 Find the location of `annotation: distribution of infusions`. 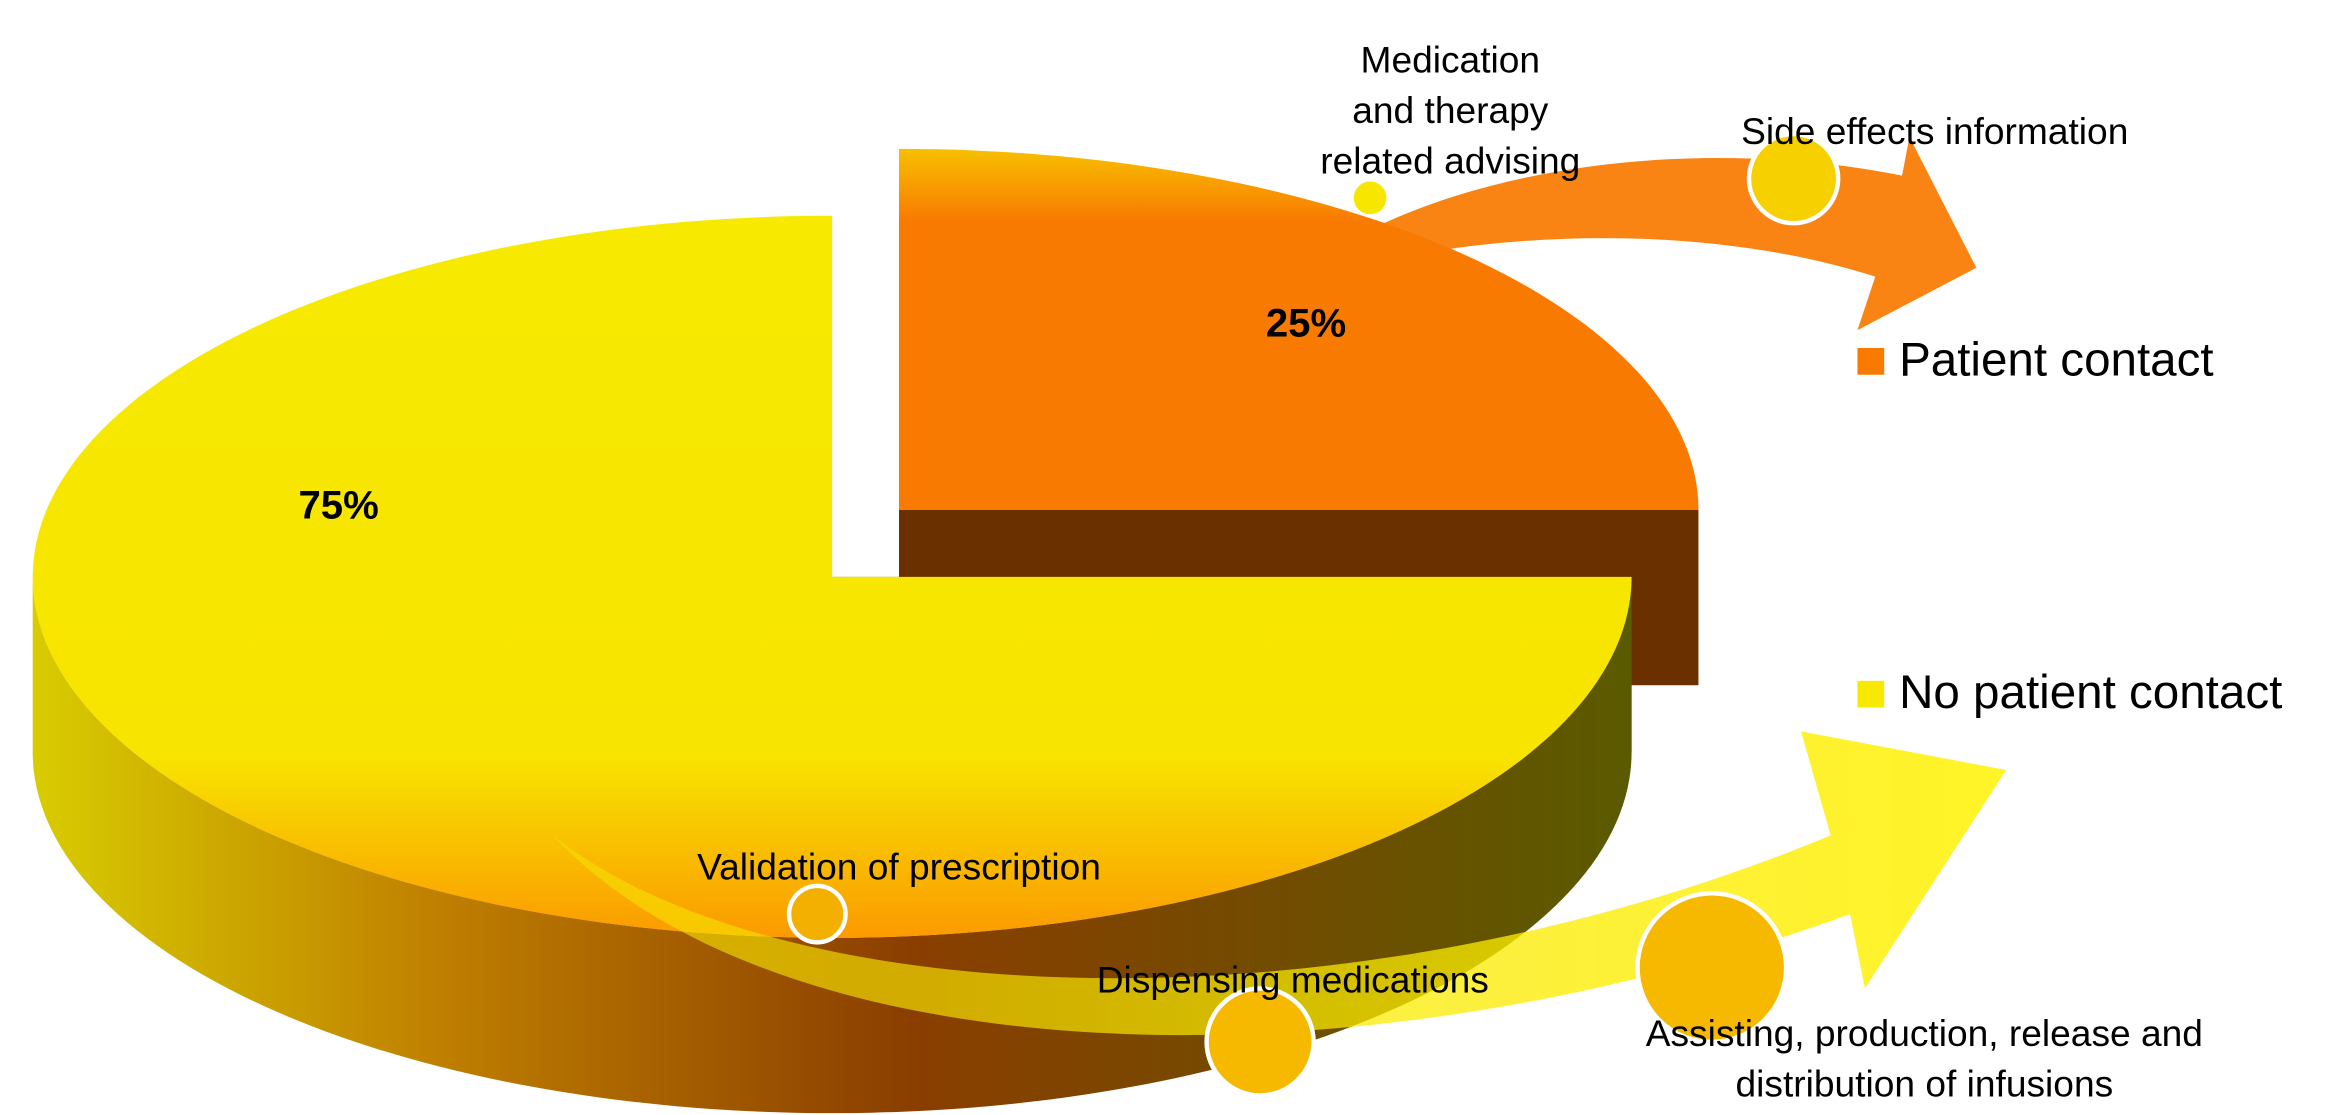

annotation: distribution of infusions is located at coordinates (1925, 1083).